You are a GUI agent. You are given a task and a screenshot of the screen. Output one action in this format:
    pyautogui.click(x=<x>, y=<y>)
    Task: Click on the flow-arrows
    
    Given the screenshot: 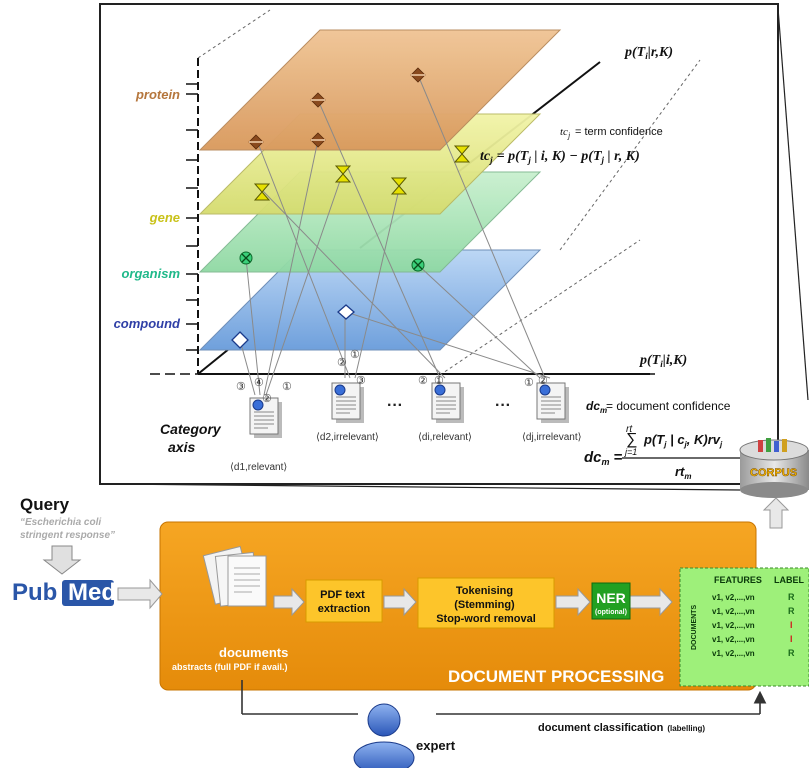 What is the action you would take?
    pyautogui.click(x=453, y=557)
    